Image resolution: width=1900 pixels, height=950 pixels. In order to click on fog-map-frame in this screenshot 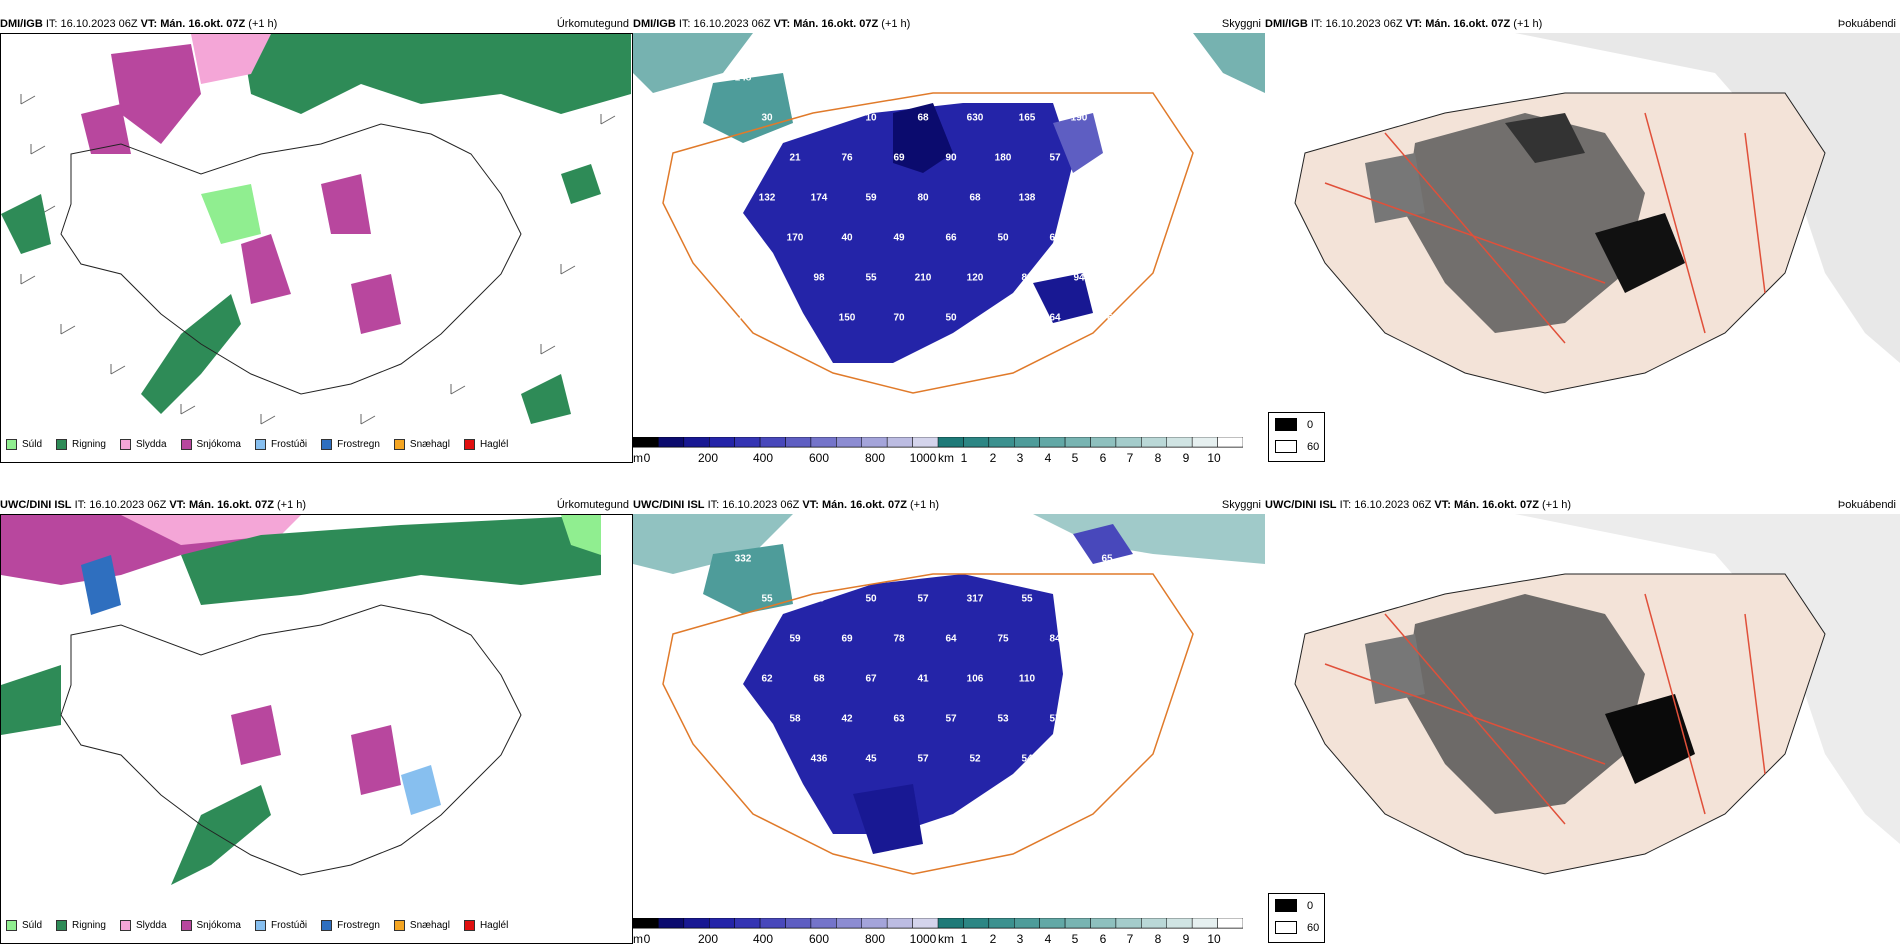, I will do `click(1582, 712)`.